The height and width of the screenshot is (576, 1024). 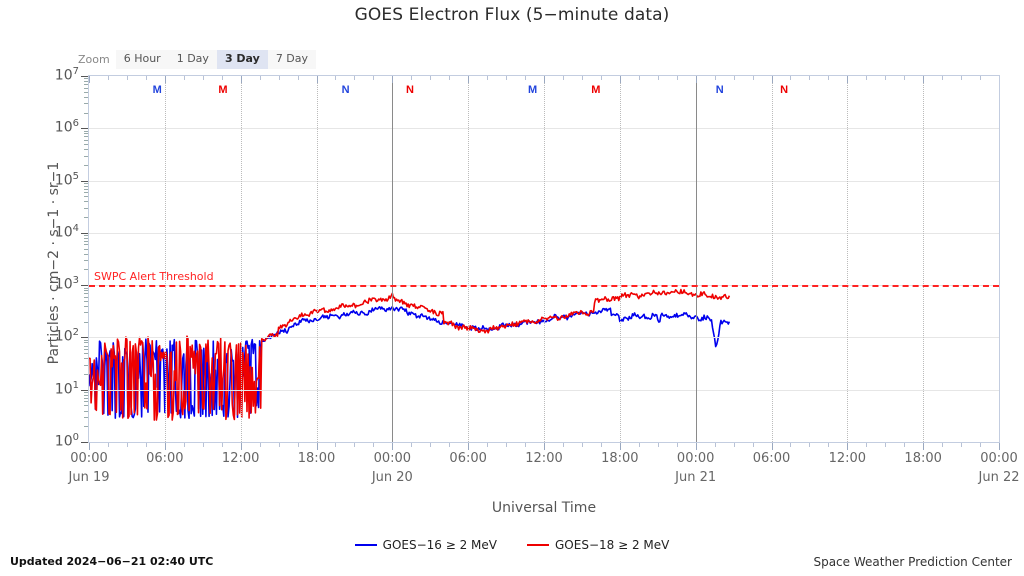 I want to click on zoom-button-7-day: 7 Day, so click(x=292, y=59).